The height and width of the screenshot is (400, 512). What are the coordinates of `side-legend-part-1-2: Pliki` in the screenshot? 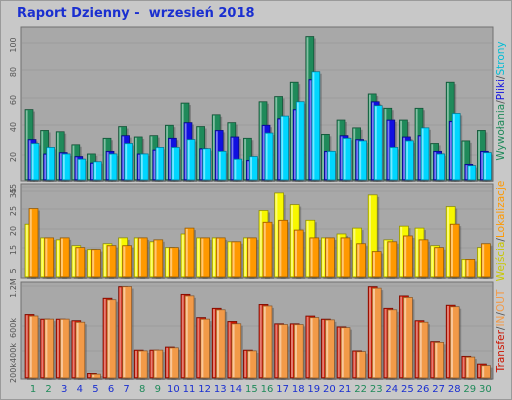 It's located at (501, 89).